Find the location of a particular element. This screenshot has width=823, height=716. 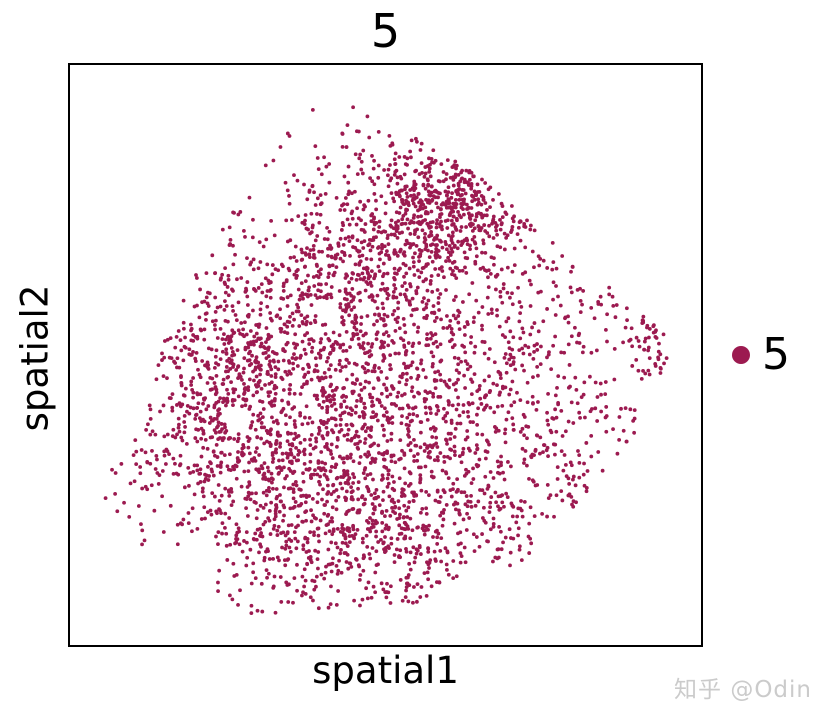

legend-label: 5 is located at coordinates (776, 354).